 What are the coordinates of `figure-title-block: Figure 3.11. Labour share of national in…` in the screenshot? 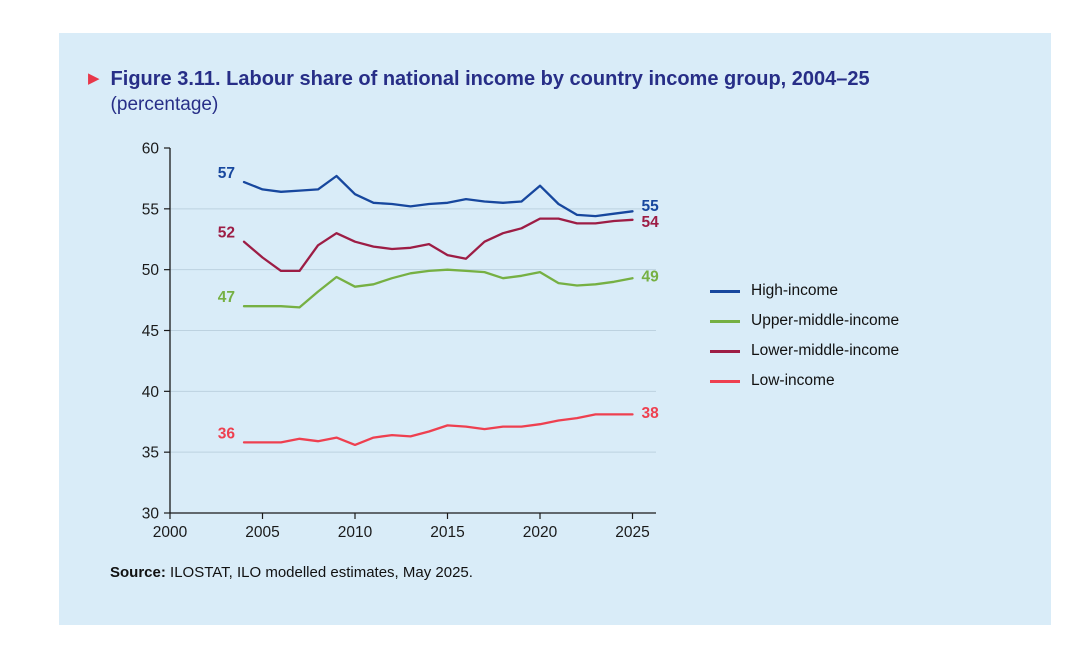 It's located at (490, 92).